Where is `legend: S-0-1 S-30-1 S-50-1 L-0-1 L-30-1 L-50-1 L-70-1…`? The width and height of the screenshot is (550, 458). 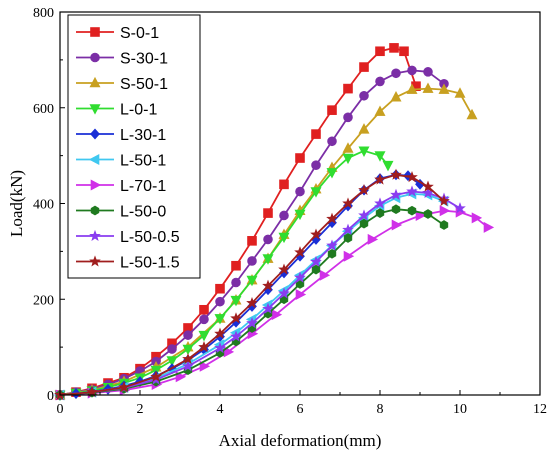
legend: S-0-1 S-30-1 S-50-1 L-0-1 L-30-1 L-50-1 L-70-1… is located at coordinates (134, 146).